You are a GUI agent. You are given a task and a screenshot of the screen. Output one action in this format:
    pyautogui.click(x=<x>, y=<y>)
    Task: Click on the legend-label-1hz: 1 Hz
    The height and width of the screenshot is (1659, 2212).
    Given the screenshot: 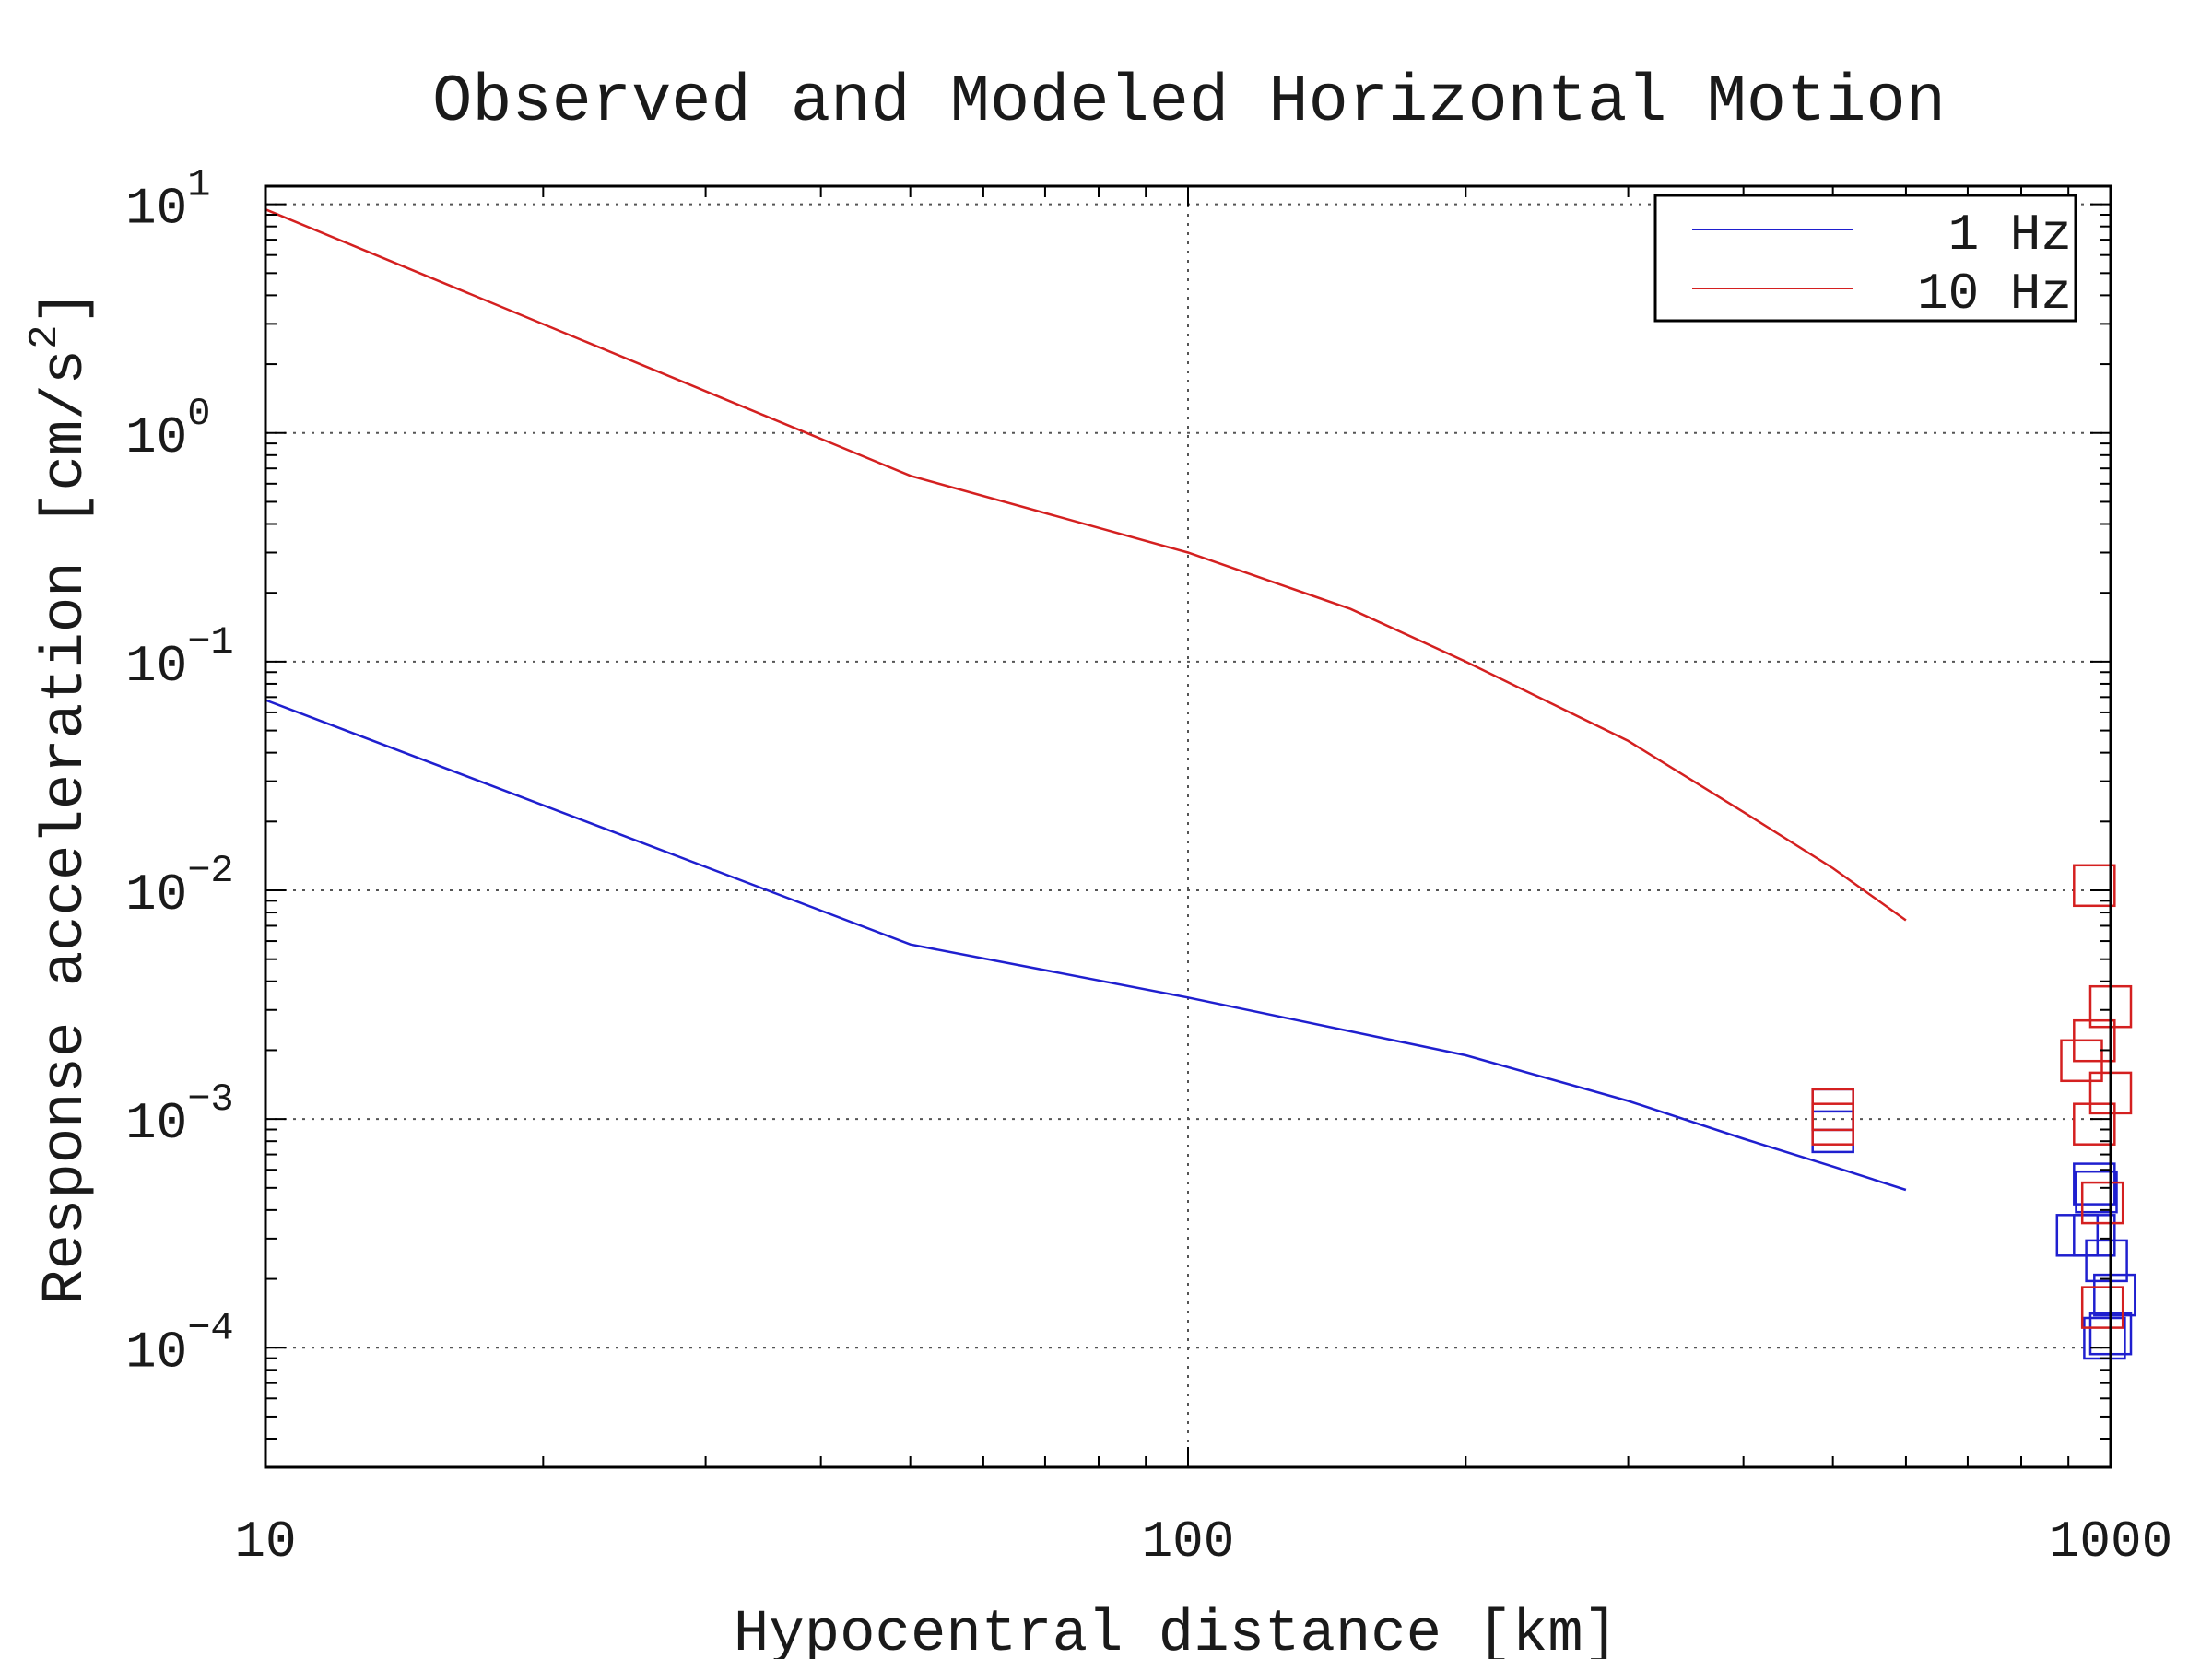 What is the action you would take?
    pyautogui.click(x=2010, y=235)
    